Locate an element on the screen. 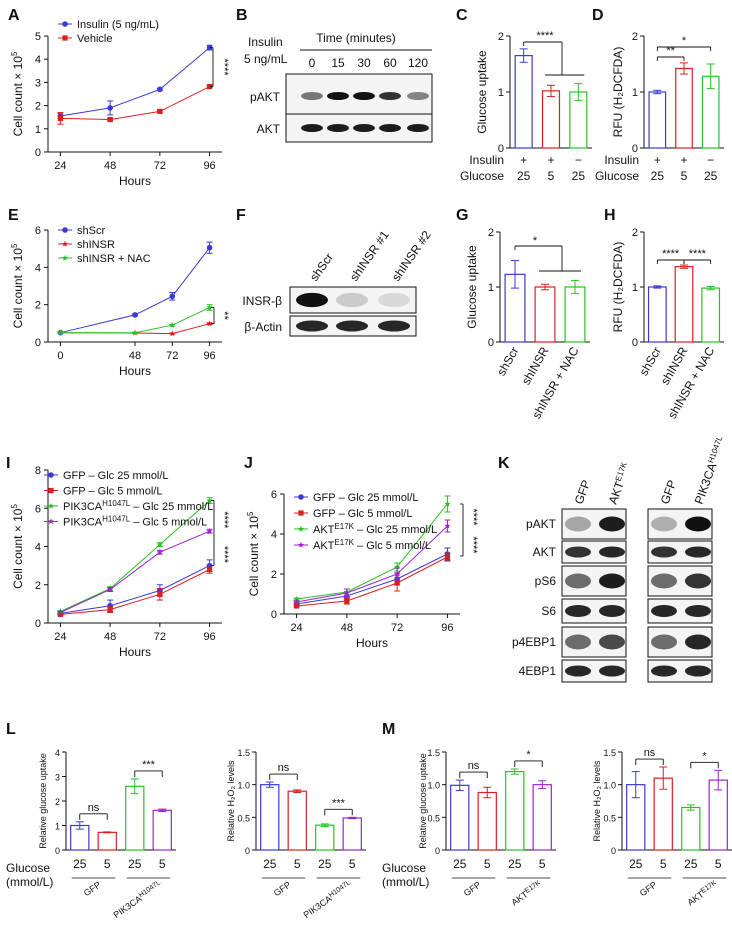  y-axis-title-sup: 5 is located at coordinates (14, 506).